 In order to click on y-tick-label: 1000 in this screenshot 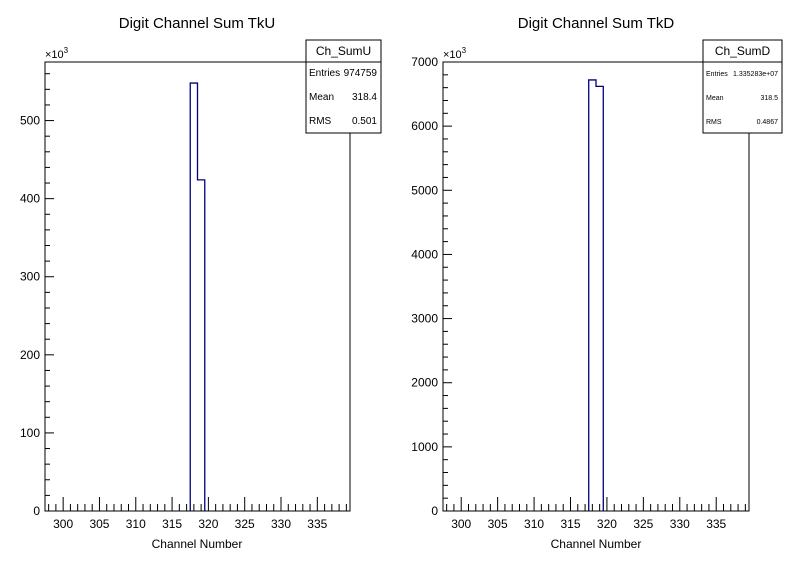, I will do `click(424, 447)`.